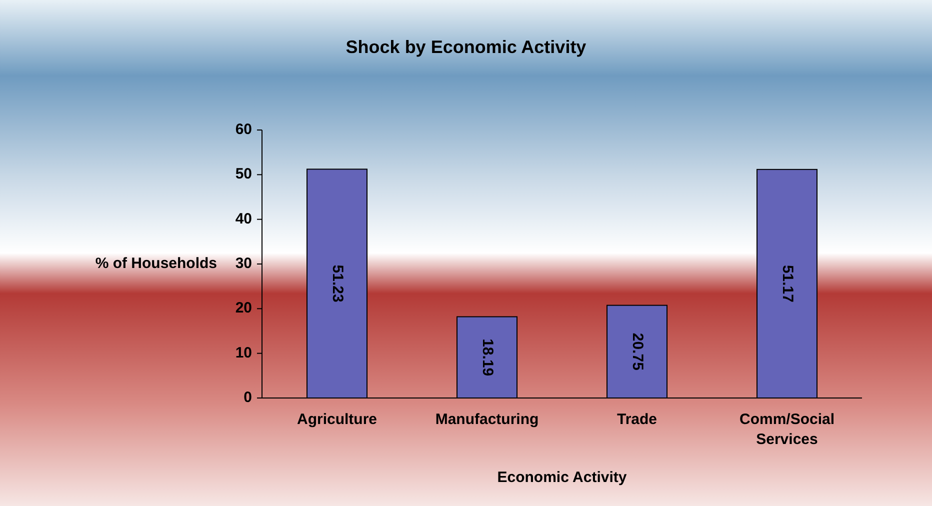 This screenshot has width=932, height=506. What do you see at coordinates (243, 353) in the screenshot?
I see `y-tick-label: 10` at bounding box center [243, 353].